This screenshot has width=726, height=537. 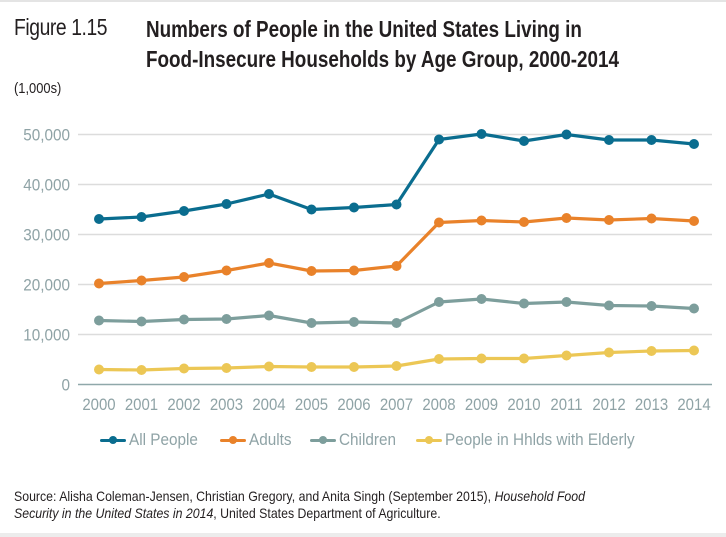 I want to click on figure-label: Figure 1.15, so click(x=61, y=27).